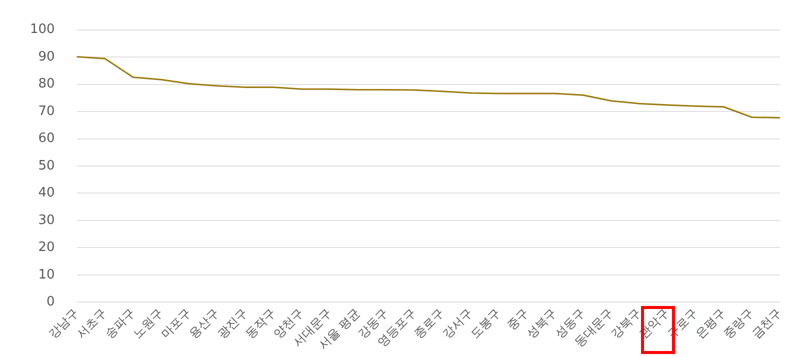 This screenshot has height=357, width=800. What do you see at coordinates (42, 30) in the screenshot?
I see `y-tick-label: 100` at bounding box center [42, 30].